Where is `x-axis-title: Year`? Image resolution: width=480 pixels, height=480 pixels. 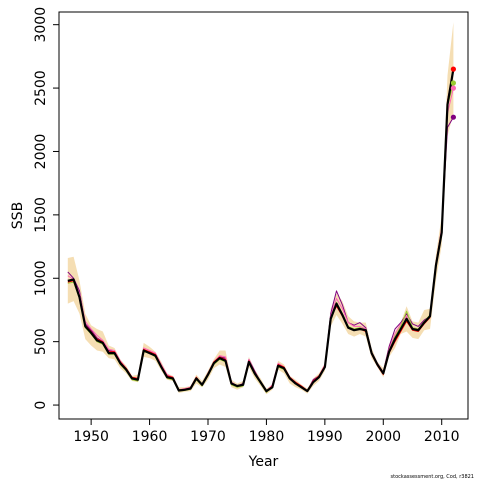 x-axis-title: Year is located at coordinates (263, 462).